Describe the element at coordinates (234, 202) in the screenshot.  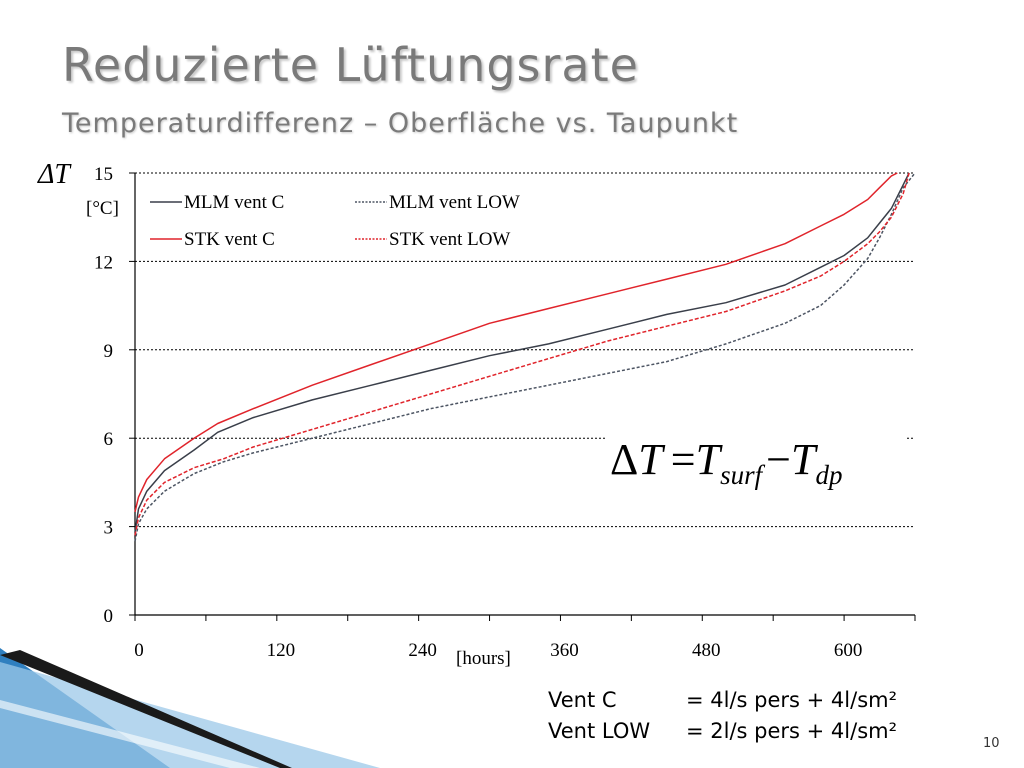
I see `legend-label-mlm-vent-c: MLM vent C` at that location.